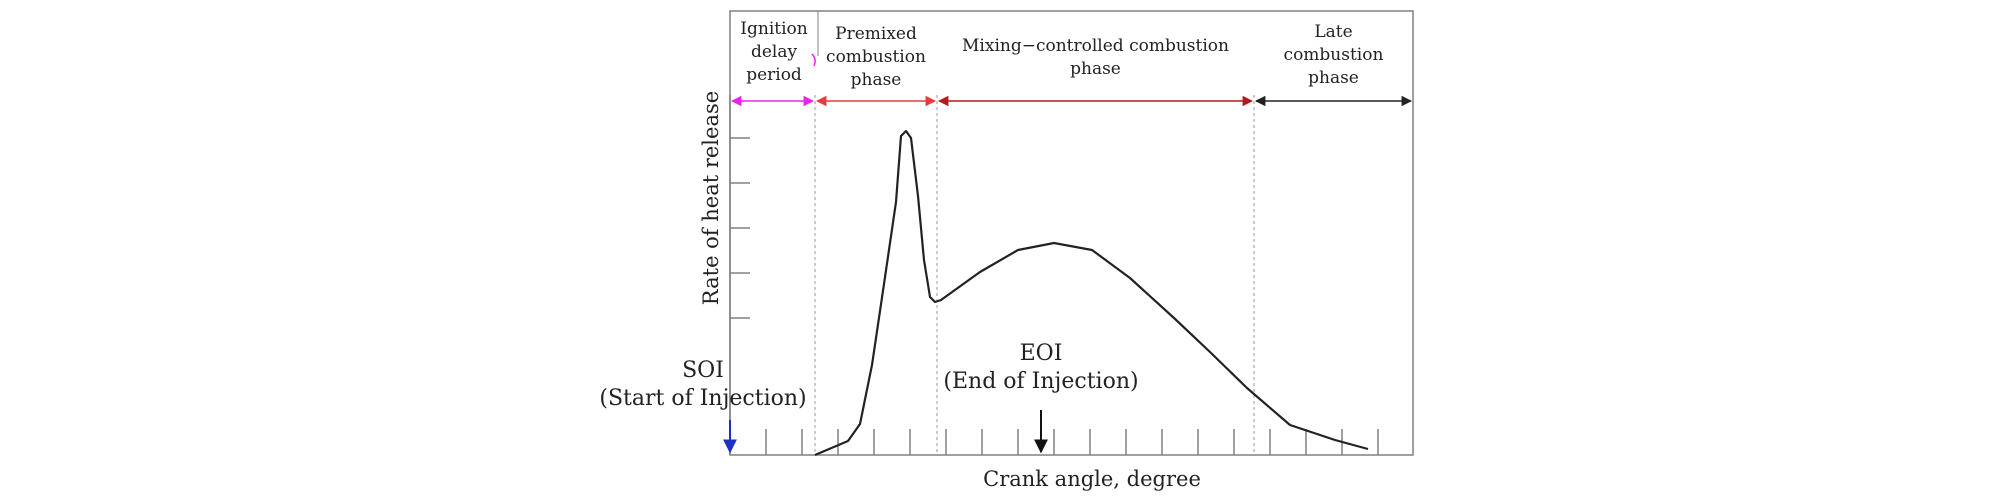 The height and width of the screenshot is (497, 2008). I want to click on x-axis-ticks, so click(1072, 442).